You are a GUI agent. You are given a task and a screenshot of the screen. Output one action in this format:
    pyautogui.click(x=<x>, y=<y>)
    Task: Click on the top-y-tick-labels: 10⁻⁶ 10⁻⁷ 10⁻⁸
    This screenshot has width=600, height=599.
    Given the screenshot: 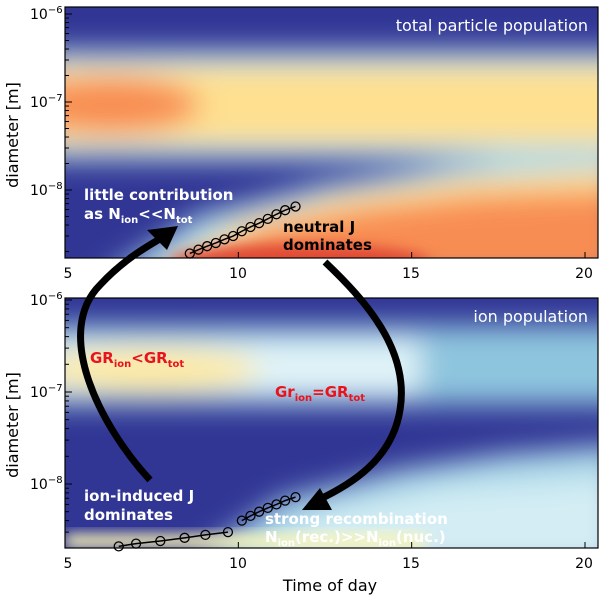 What is the action you would take?
    pyautogui.click(x=46, y=102)
    